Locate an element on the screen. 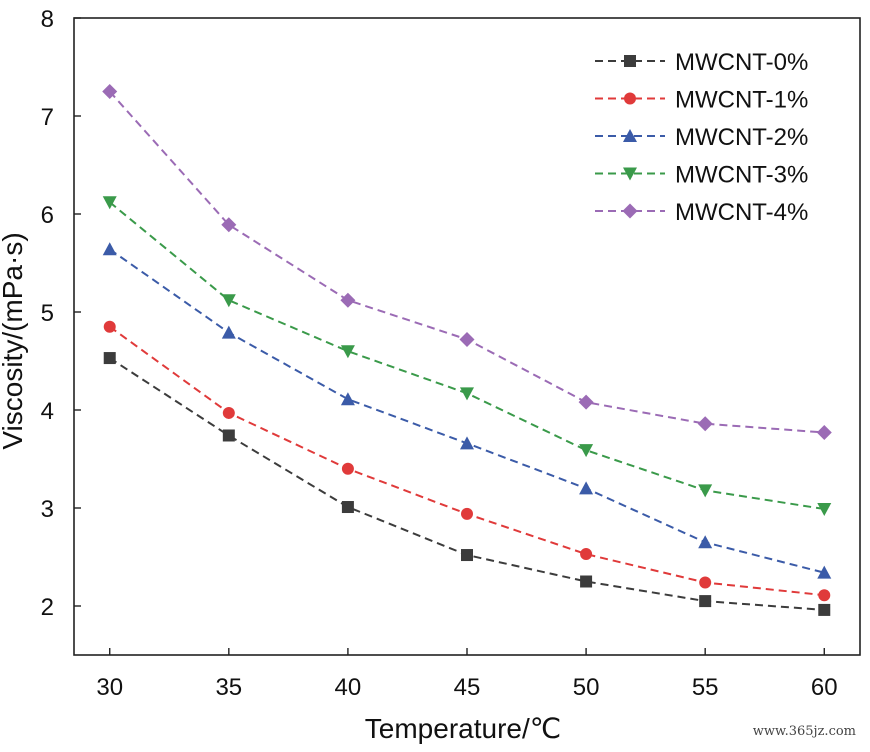 This screenshot has width=870, height=752. y-tick-label: 5 is located at coordinates (47, 313).